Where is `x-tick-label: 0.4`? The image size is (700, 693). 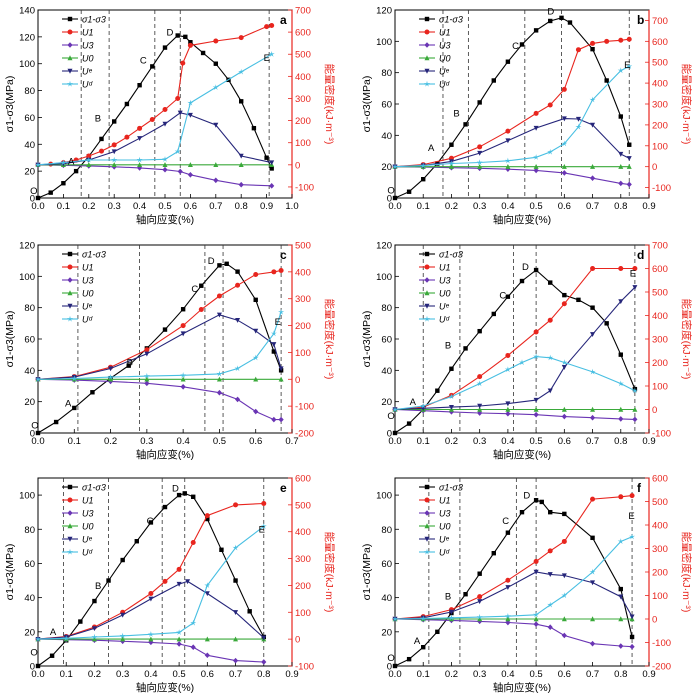 x-tick-label: 0.4 is located at coordinates (507, 441).